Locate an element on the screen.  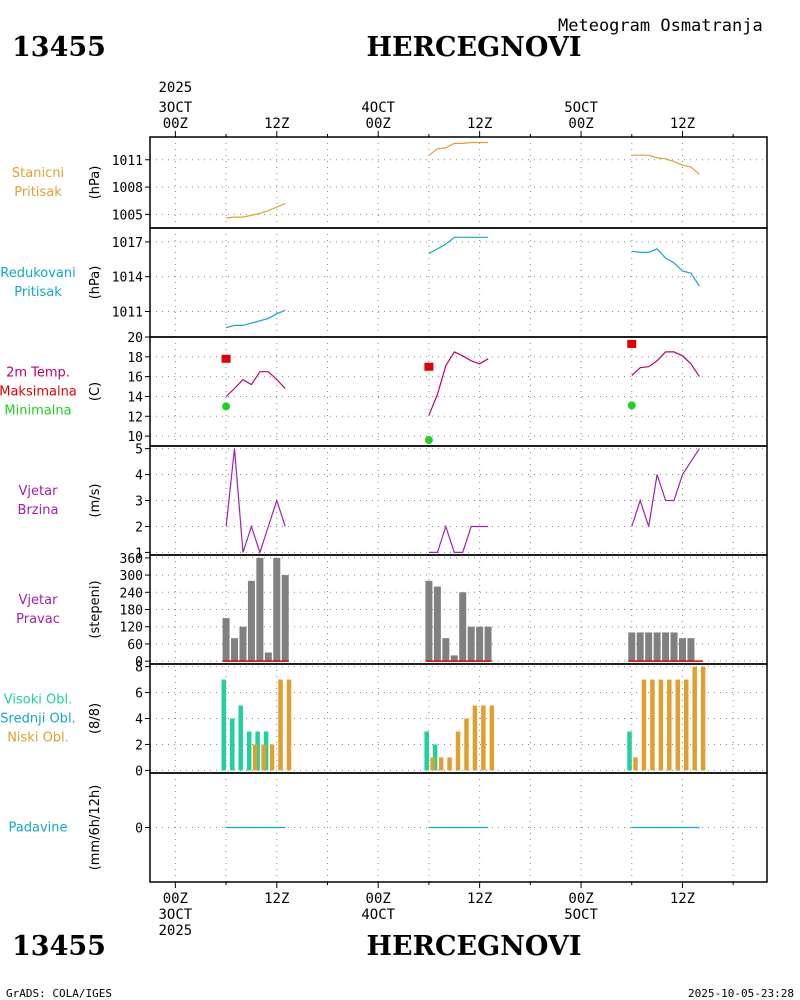
bottom-time-label: 4OCT is located at coordinates (378, 915).